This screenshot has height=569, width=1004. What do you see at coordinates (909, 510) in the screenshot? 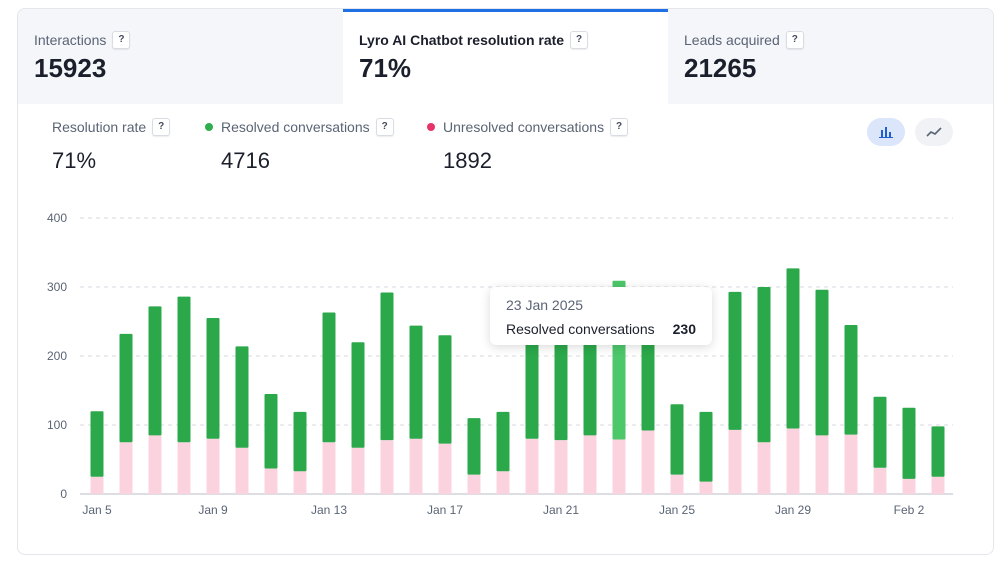
I see `x-tick-label: Feb 2` at bounding box center [909, 510].